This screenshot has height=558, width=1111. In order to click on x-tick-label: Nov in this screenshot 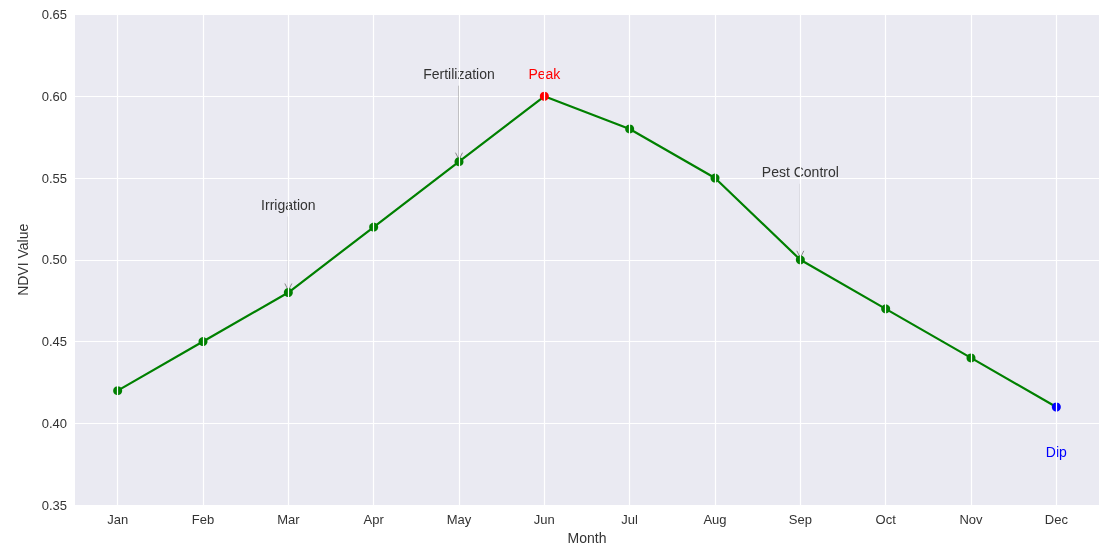, I will do `click(971, 520)`.